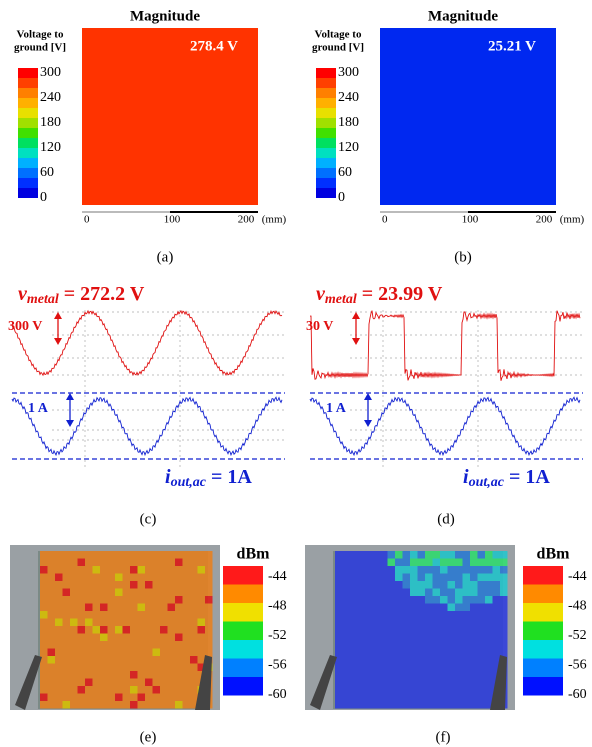 The height and width of the screenshot is (747, 592). Describe the element at coordinates (321, 294) in the screenshot. I see `symbol: v` at that location.